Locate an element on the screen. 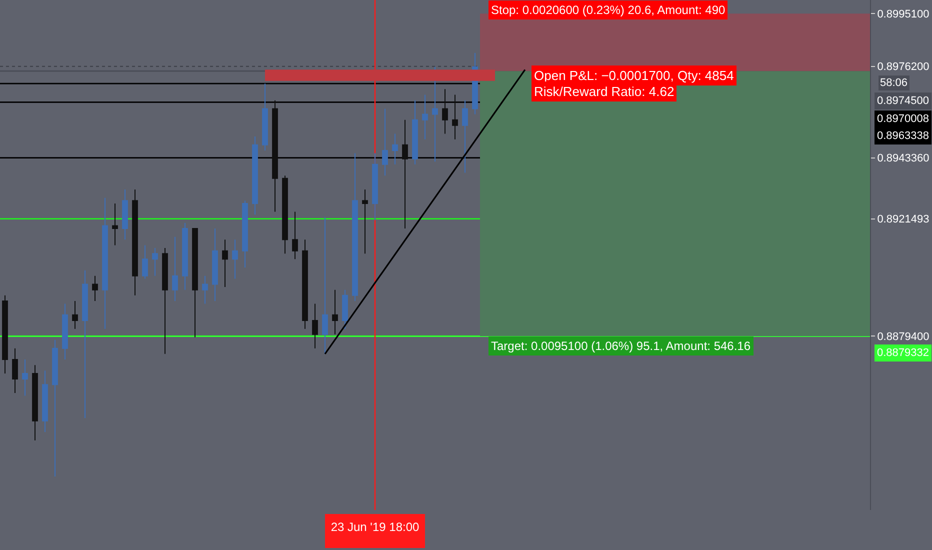  ref-line-label: 0.8879332 is located at coordinates (903, 353).